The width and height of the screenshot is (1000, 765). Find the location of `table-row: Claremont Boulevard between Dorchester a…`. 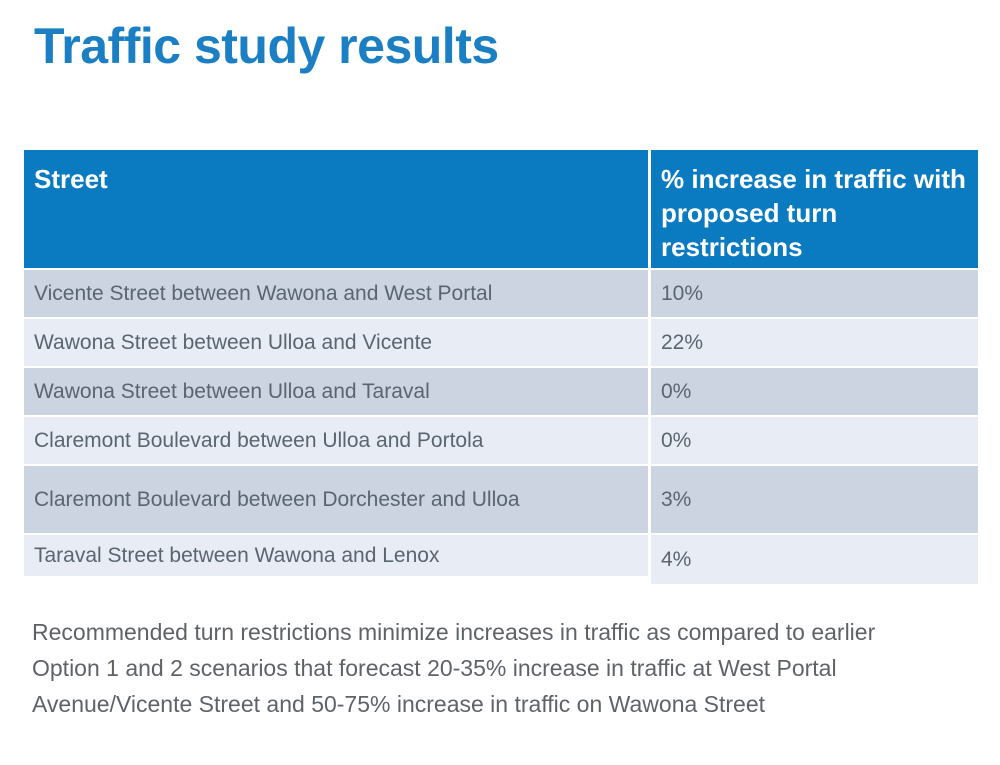

table-row: Claremont Boulevard between Dorchester a… is located at coordinates (501, 498).